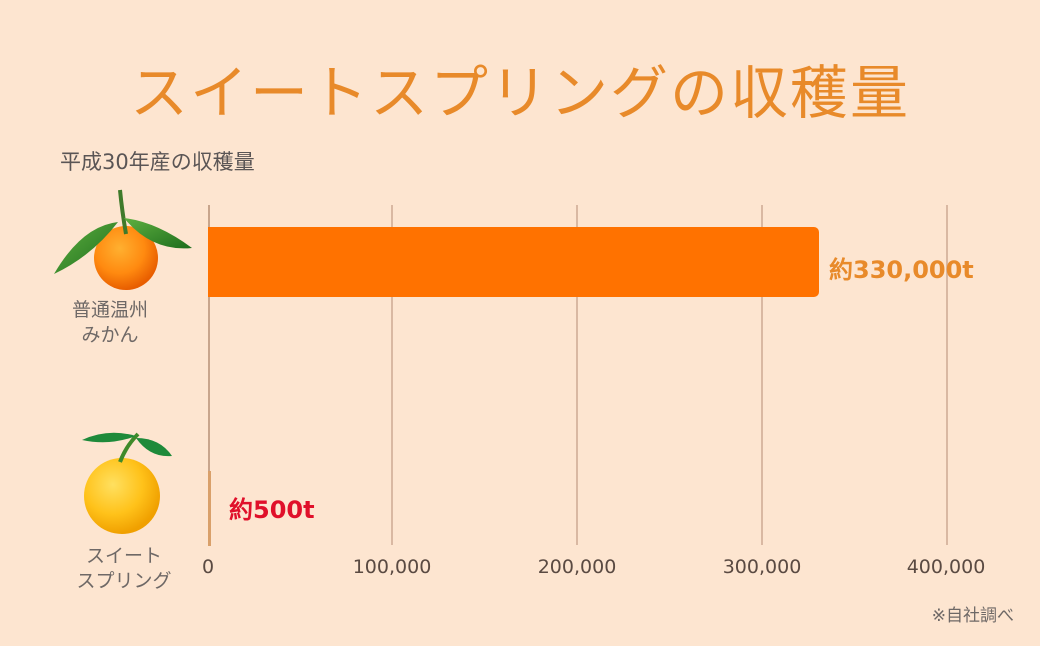 This screenshot has height=646, width=1040. Describe the element at coordinates (110, 323) in the screenshot. I see `category-label-mikan: 普通温州 みかん` at that location.